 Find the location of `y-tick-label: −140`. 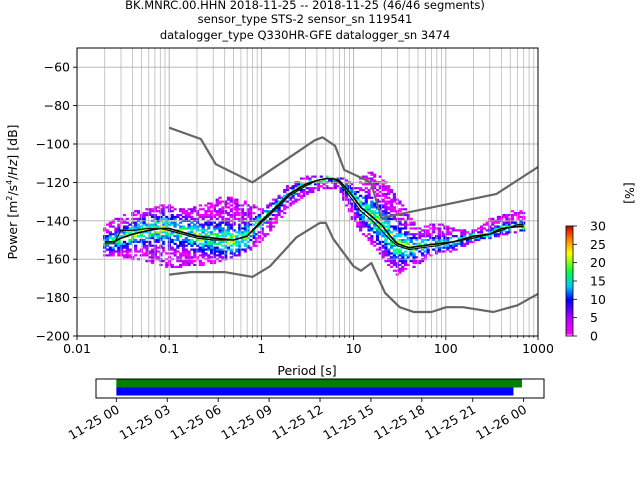

y-tick-label: −140 is located at coordinates (53, 220).